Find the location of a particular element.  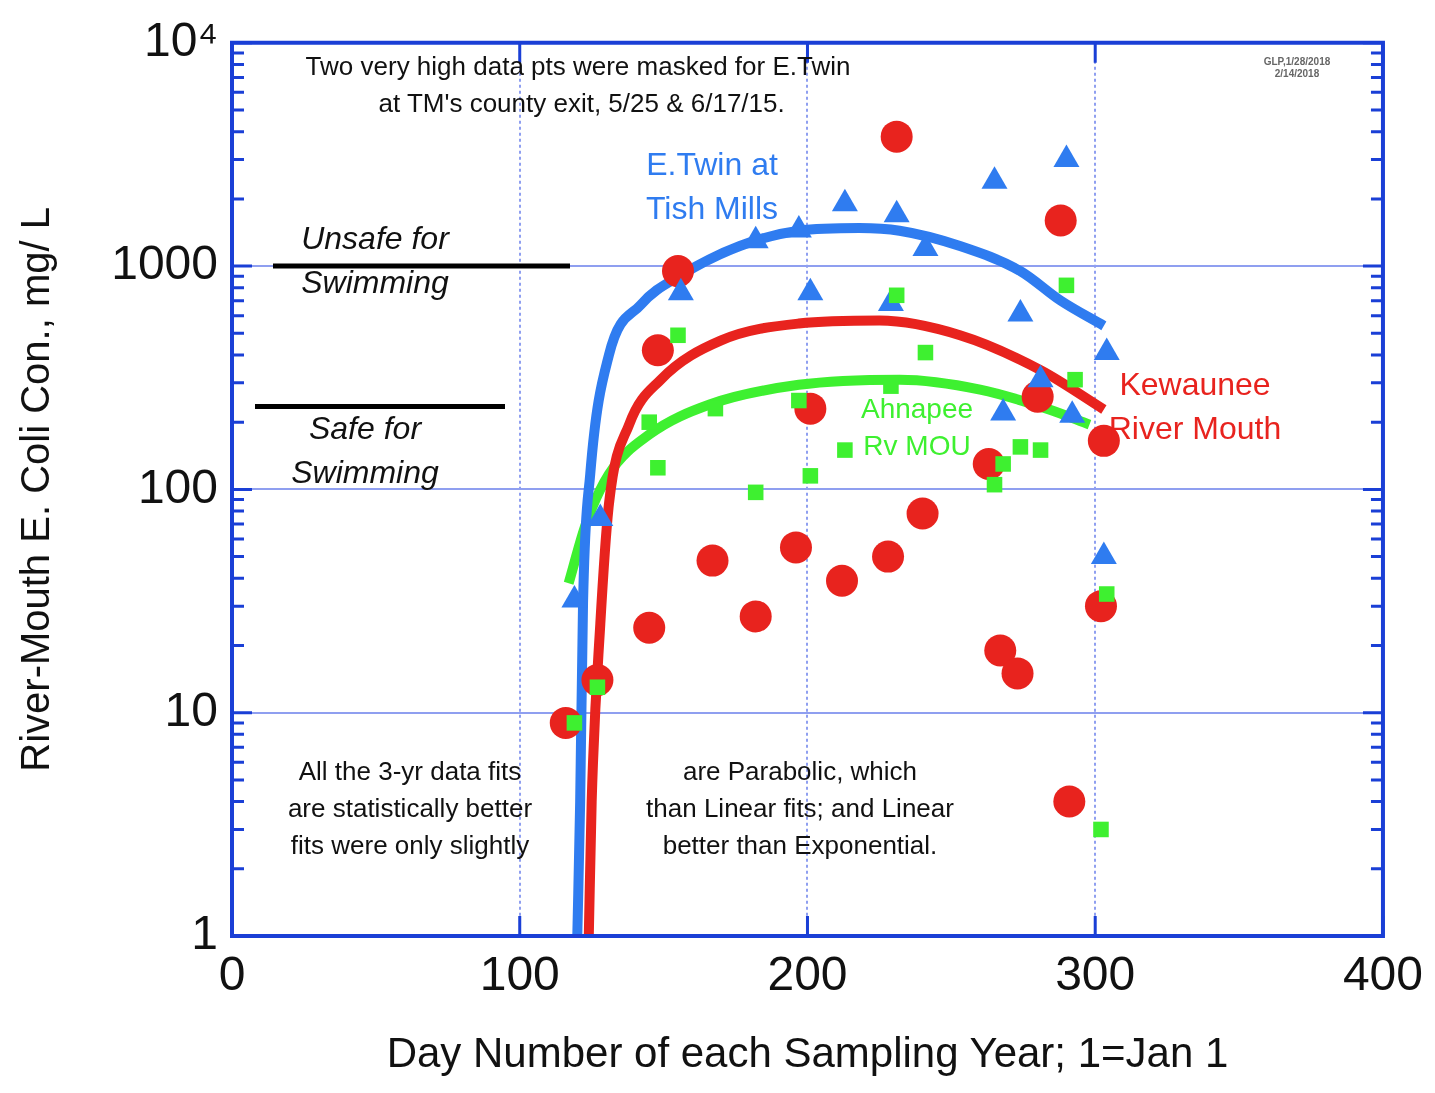

y-tick-label: 100 is located at coordinates (177, 486).